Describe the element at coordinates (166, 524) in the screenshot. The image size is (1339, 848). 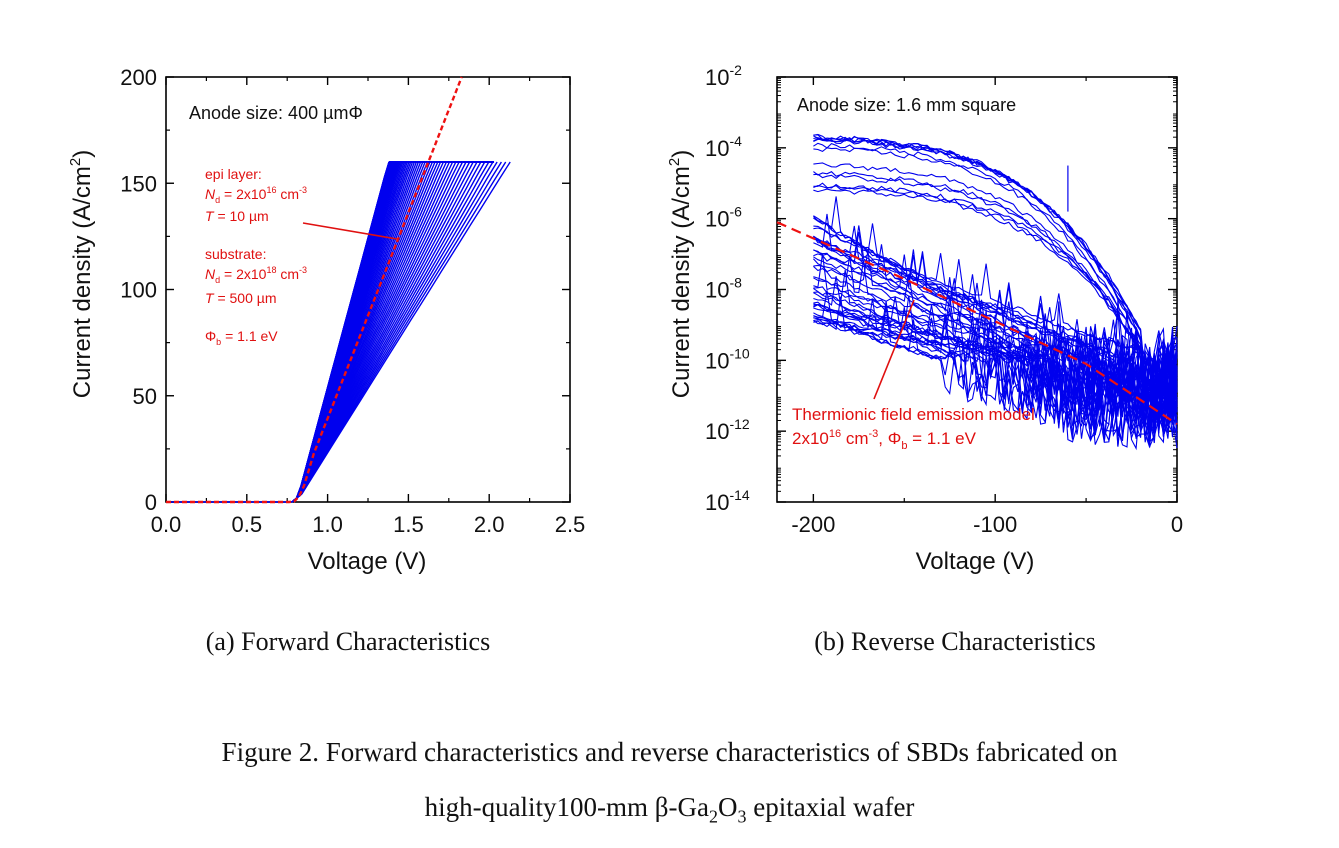
I see `forward-x-tick-label: 0.0` at that location.